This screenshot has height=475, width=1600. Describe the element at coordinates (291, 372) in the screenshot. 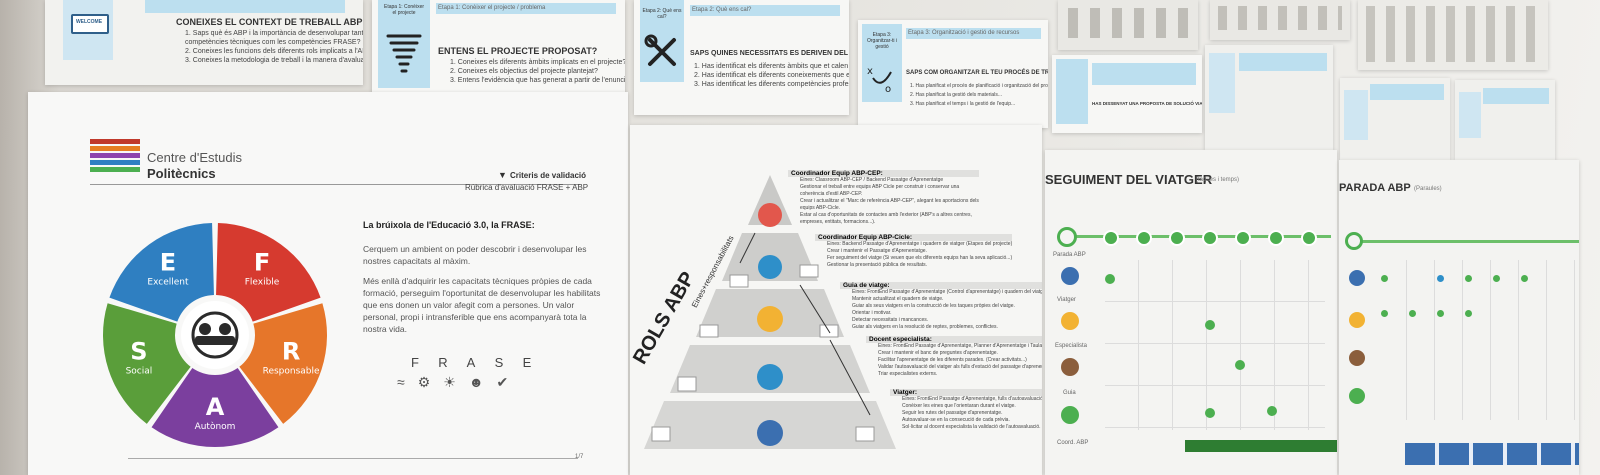

I see `compass-label: Responsable` at that location.